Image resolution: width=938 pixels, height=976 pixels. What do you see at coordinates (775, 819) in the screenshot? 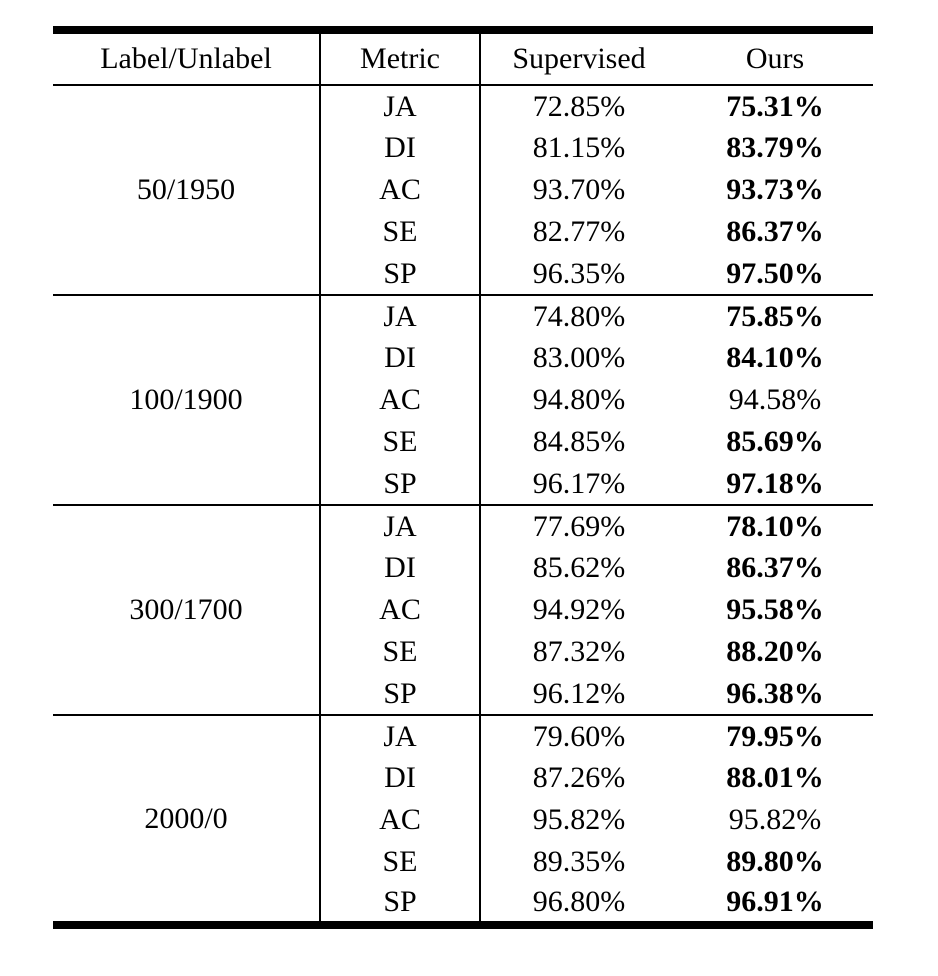
I see `ours-cell: 95.82%` at bounding box center [775, 819].